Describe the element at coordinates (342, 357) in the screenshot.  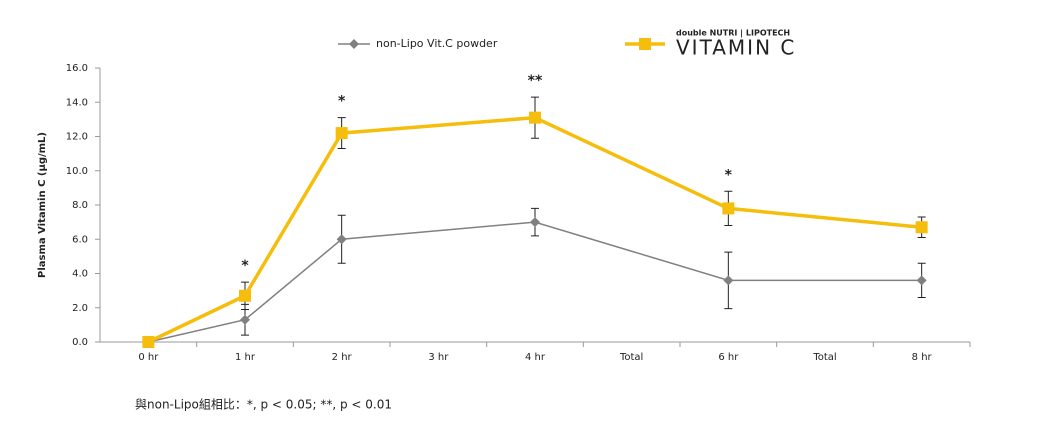
I see `x-tick-label: 2 hr` at that location.